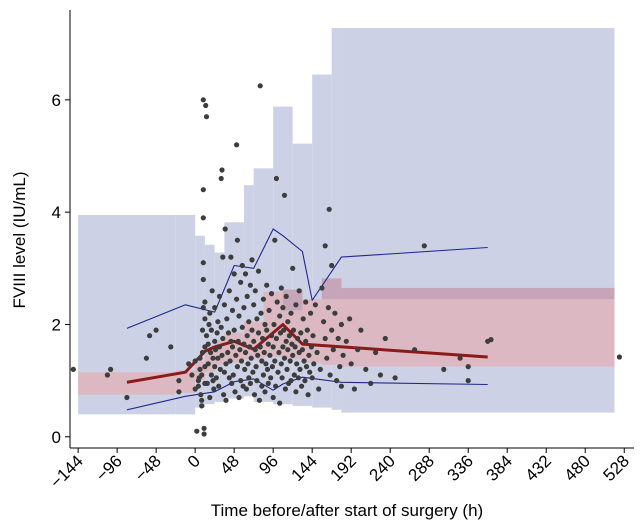  Describe the element at coordinates (56, 437) in the screenshot. I see `y-tick-label-0: 0` at that location.